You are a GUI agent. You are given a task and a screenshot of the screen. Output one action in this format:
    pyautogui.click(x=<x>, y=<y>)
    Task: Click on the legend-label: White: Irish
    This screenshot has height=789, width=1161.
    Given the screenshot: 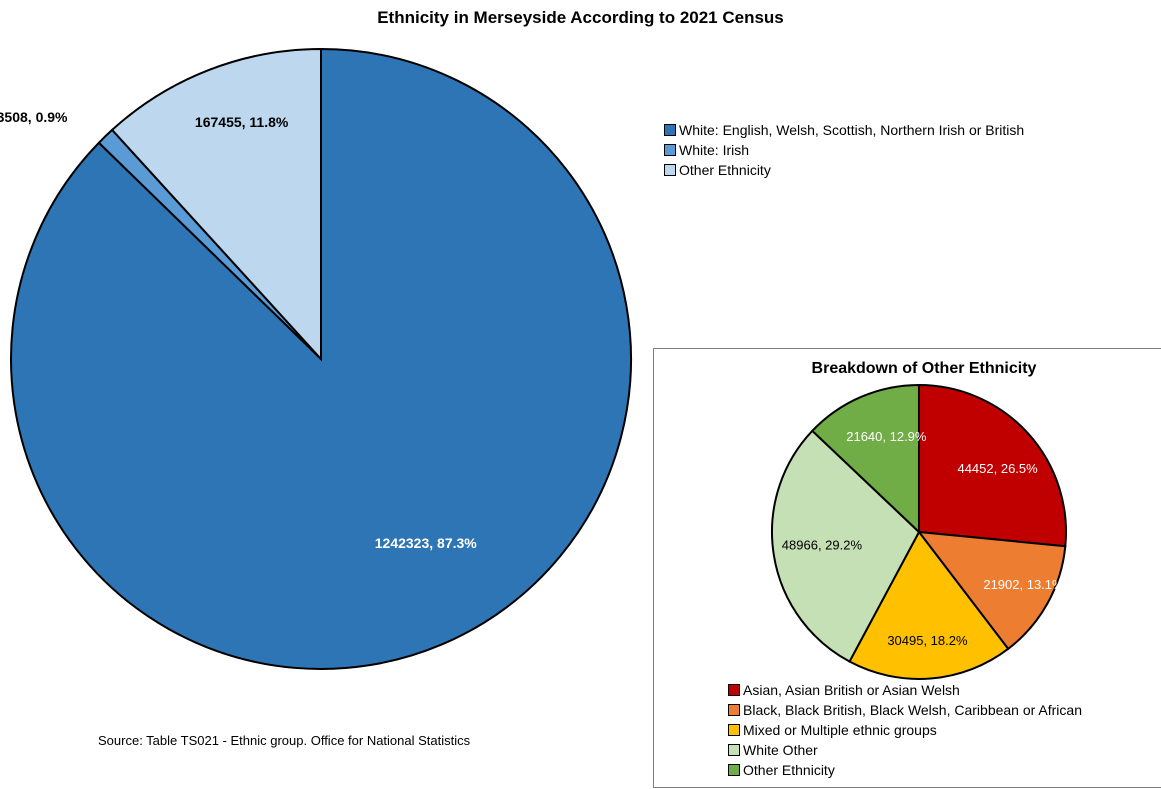 What is the action you would take?
    pyautogui.click(x=714, y=150)
    